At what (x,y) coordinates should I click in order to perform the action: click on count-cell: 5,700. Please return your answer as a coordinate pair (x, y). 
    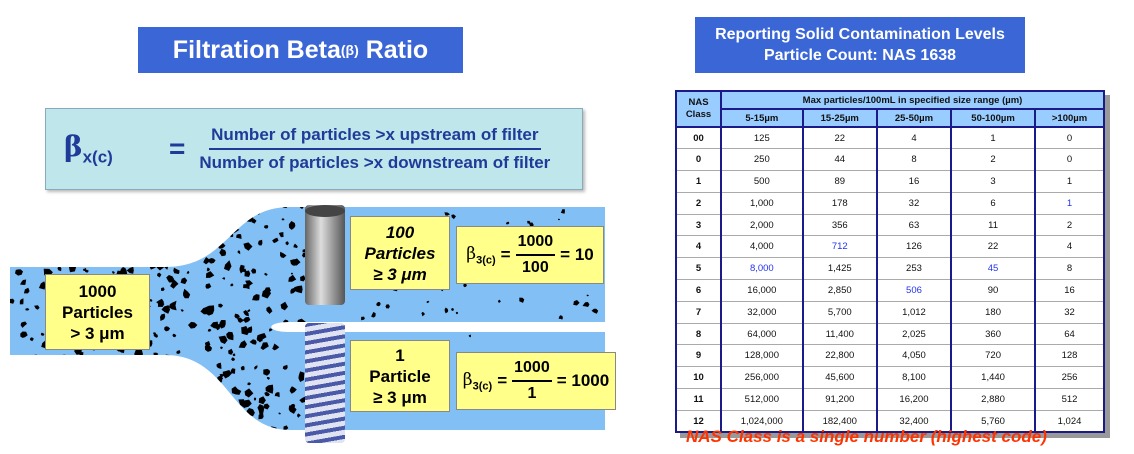
    Looking at the image, I should click on (839, 312).